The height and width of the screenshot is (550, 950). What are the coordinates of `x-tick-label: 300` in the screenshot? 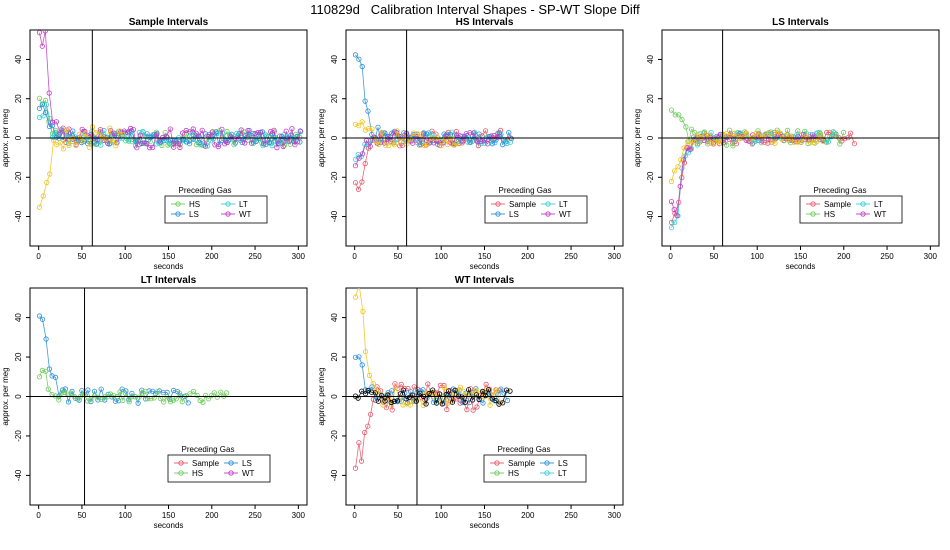 It's located at (931, 256).